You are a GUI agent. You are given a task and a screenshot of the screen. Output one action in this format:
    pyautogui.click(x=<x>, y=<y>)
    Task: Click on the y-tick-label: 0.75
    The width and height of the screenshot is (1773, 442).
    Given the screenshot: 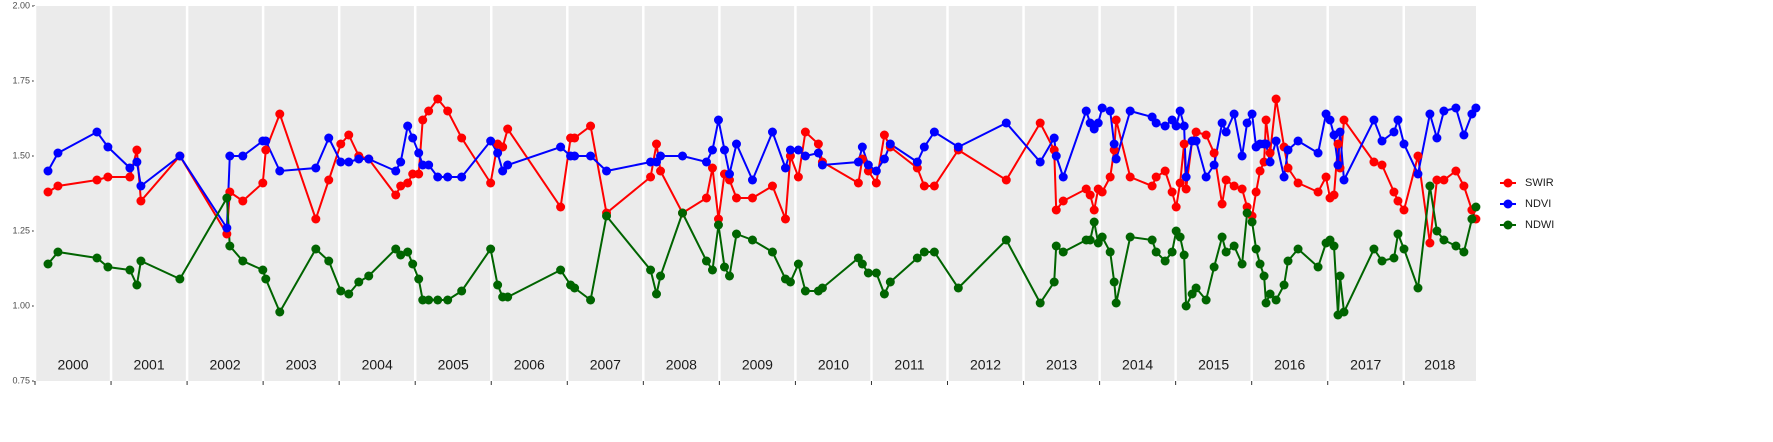 What is the action you would take?
    pyautogui.click(x=21, y=380)
    